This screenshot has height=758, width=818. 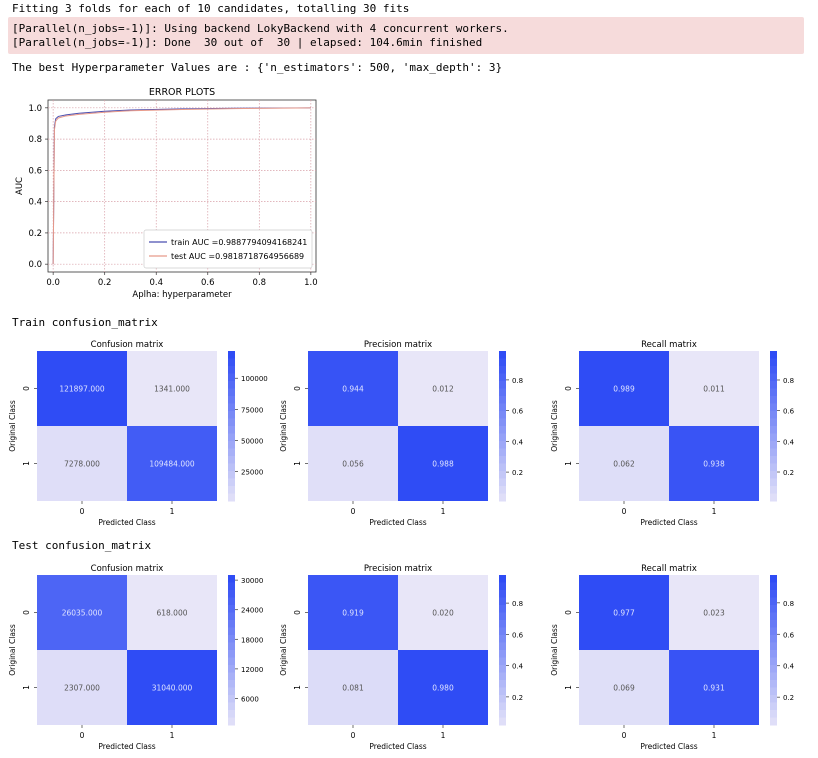 What do you see at coordinates (311, 283) in the screenshot?
I see `x-tick-label: 1.0` at bounding box center [311, 283].